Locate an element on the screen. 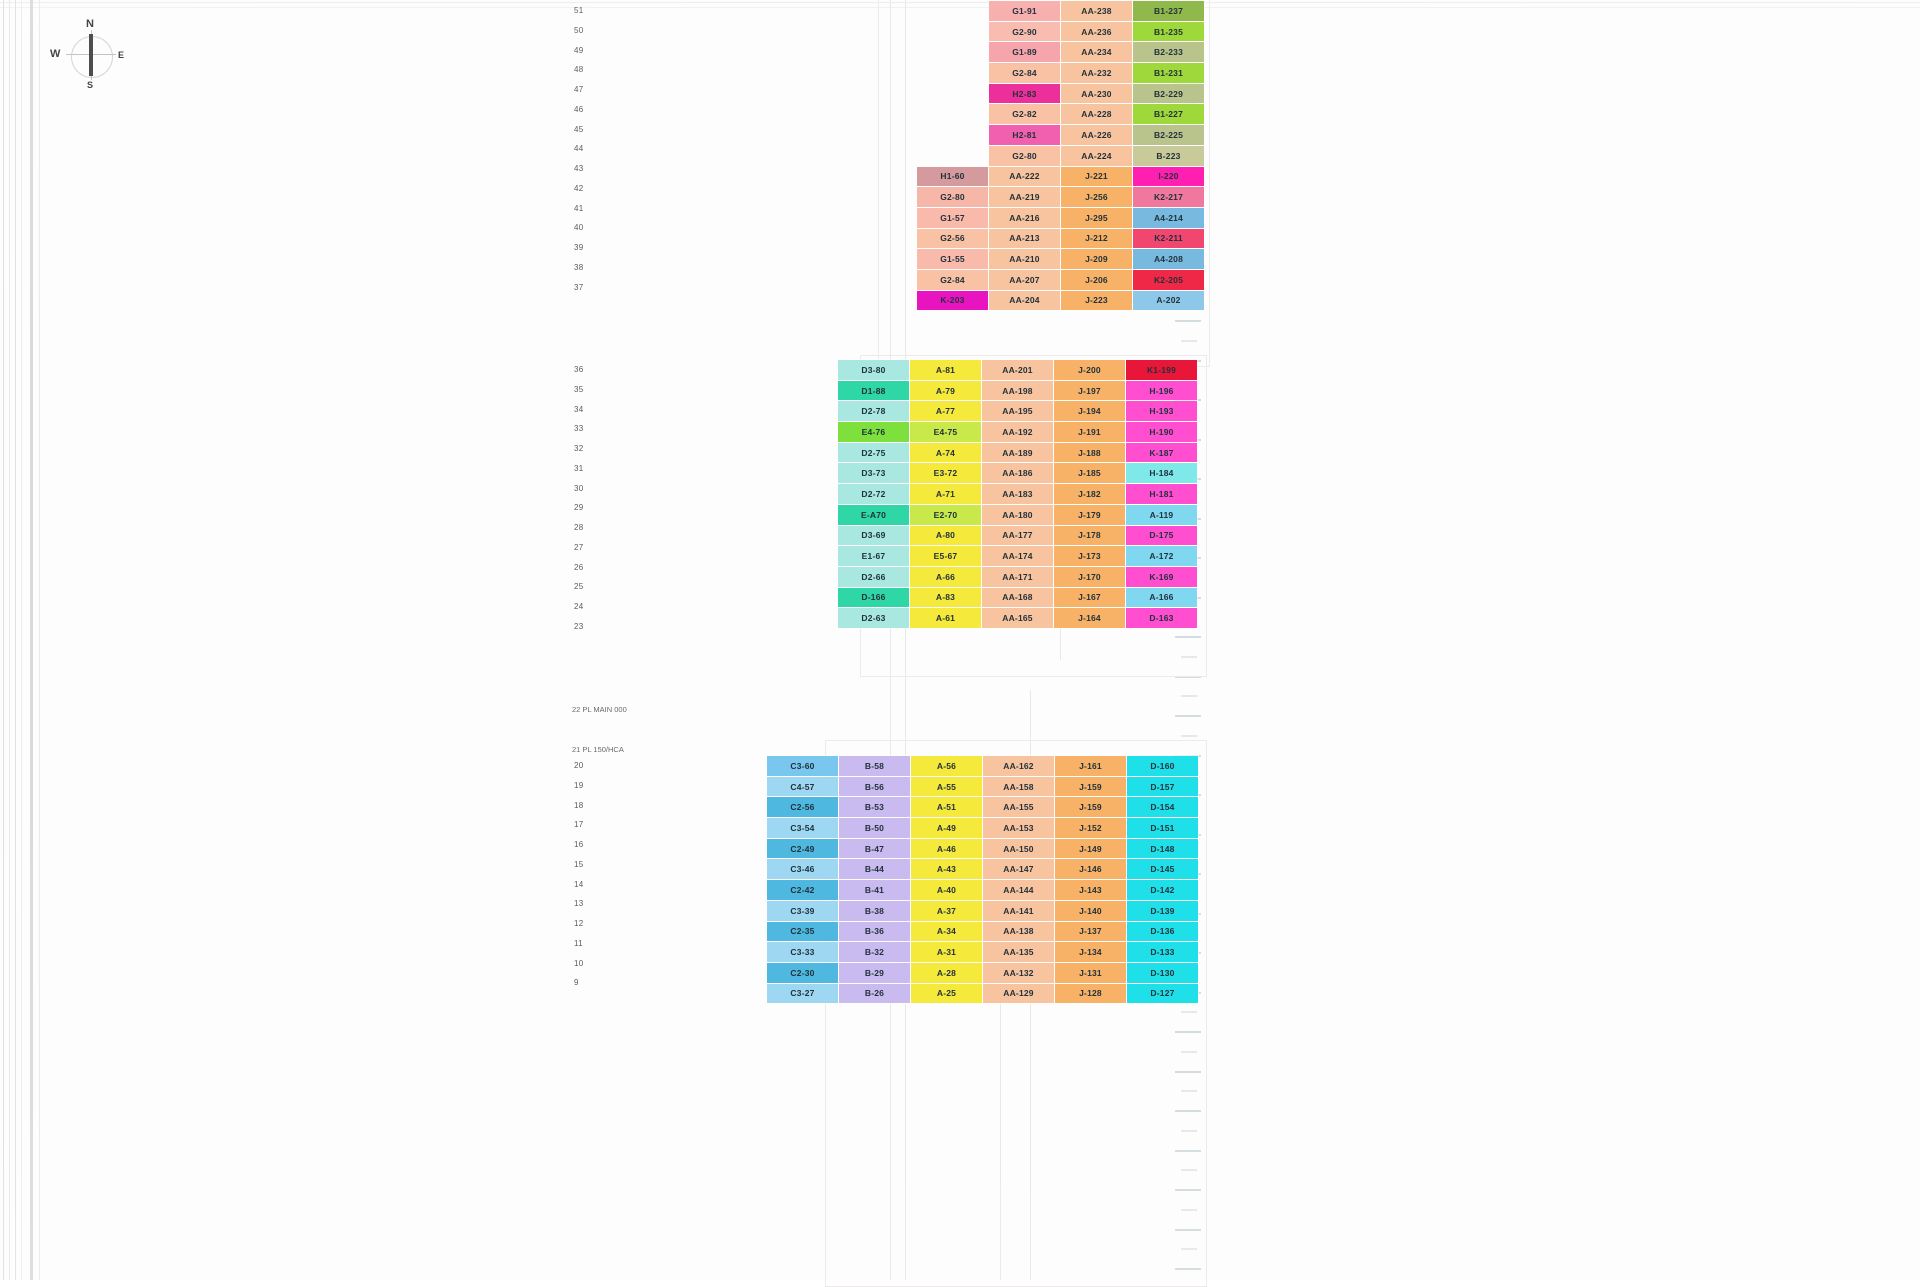 This screenshot has width=1920, height=1287. table-cell: C4-57 is located at coordinates (802, 786).